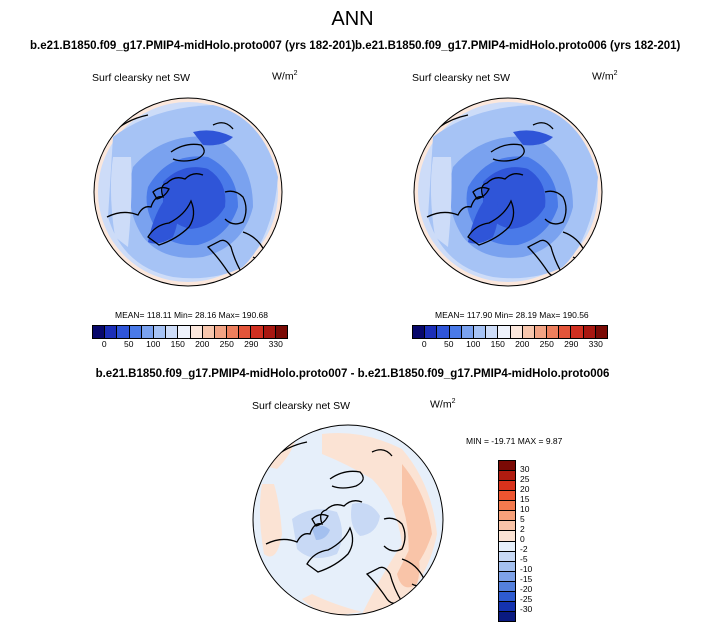 This screenshot has width=705, height=631. What do you see at coordinates (524, 549) in the screenshot?
I see `colorbar-tick-label: -2` at bounding box center [524, 549].